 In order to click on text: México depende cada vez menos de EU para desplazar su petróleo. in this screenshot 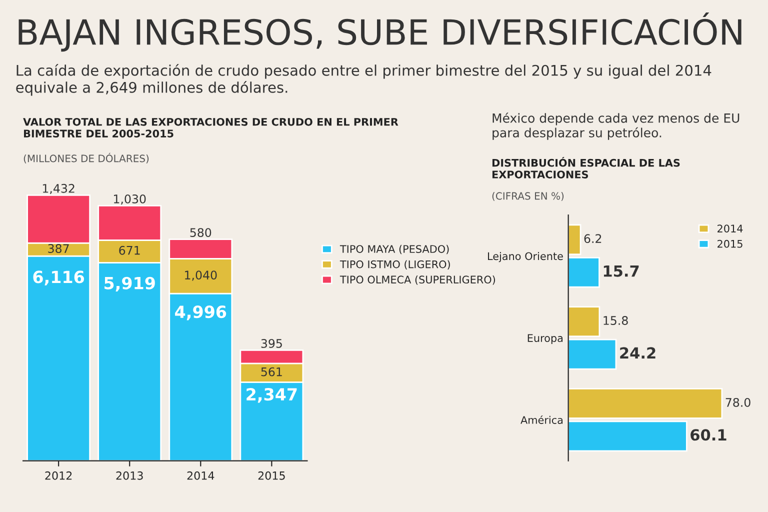, I will do `click(616, 126)`.